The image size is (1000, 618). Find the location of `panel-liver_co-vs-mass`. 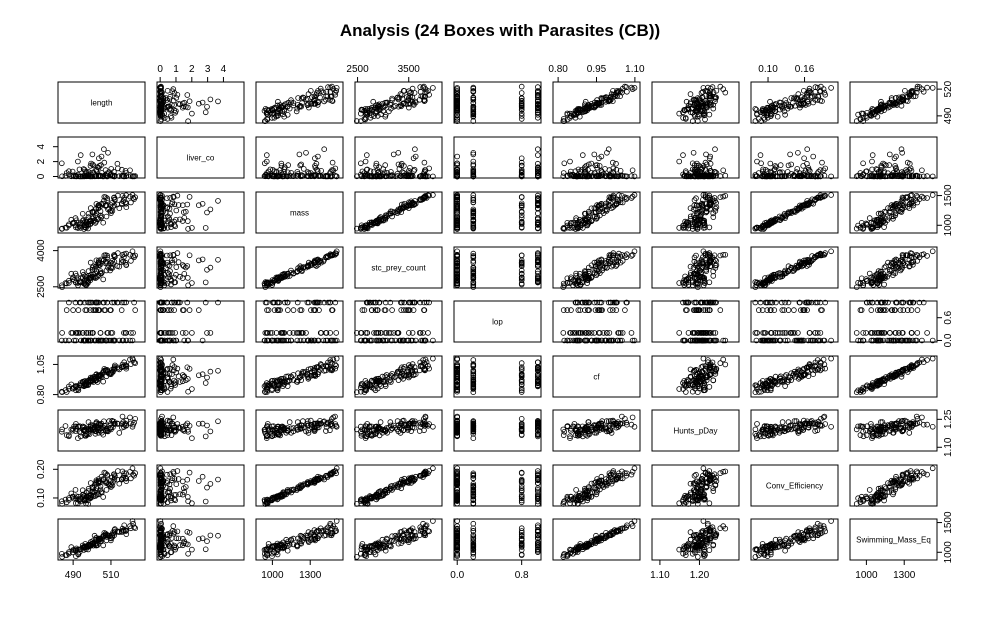

panel-liver_co-vs-mass is located at coordinates (299, 158).